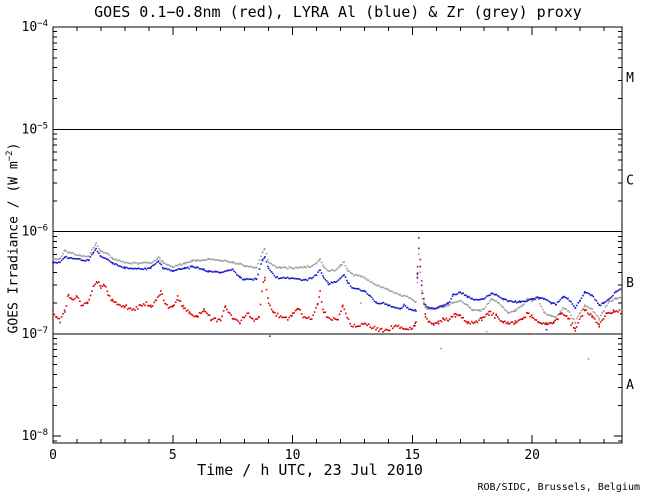 The height and width of the screenshot is (500, 650). What do you see at coordinates (35, 27) in the screenshot?
I see `svg-text: 10⁻⁴` at bounding box center [35, 27].